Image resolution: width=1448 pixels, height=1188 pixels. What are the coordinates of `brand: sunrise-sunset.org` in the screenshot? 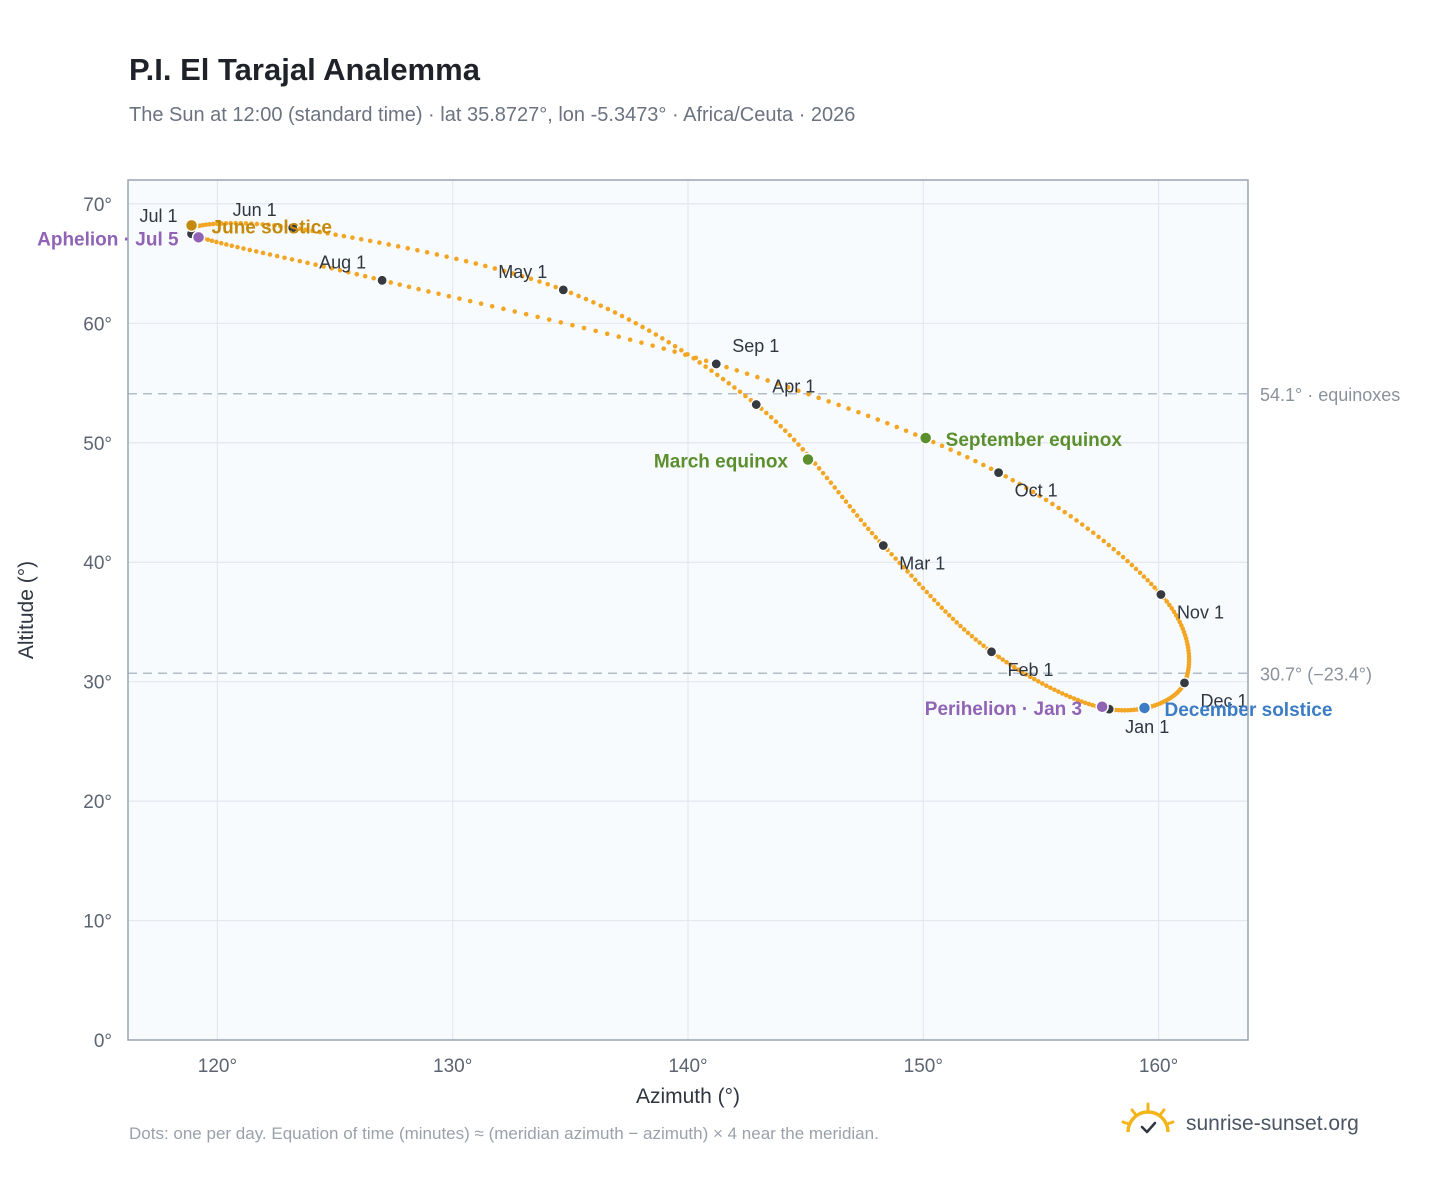 It's located at (1239, 1123).